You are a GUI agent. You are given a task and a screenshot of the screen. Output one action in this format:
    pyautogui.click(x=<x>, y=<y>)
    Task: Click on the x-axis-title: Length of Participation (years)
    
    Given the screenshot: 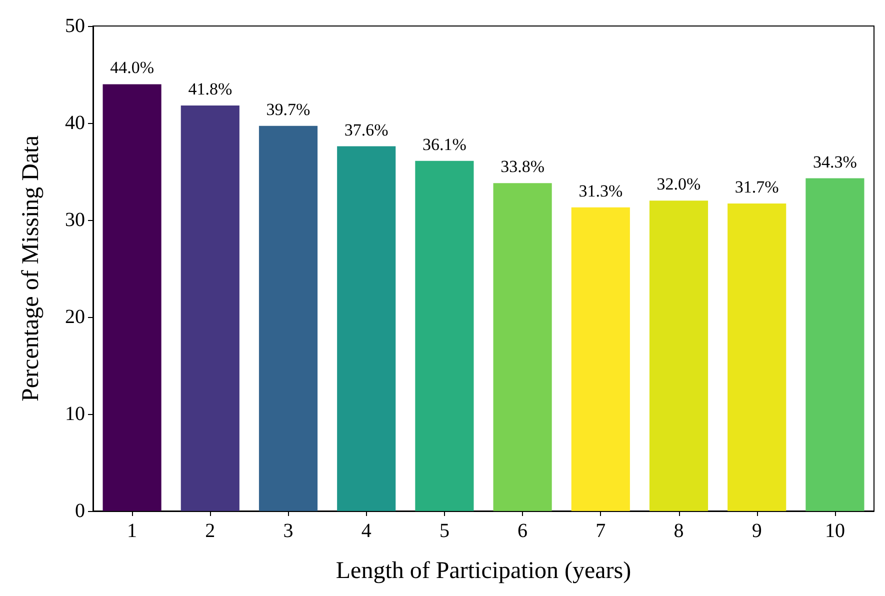 What is the action you would take?
    pyautogui.click(x=484, y=571)
    